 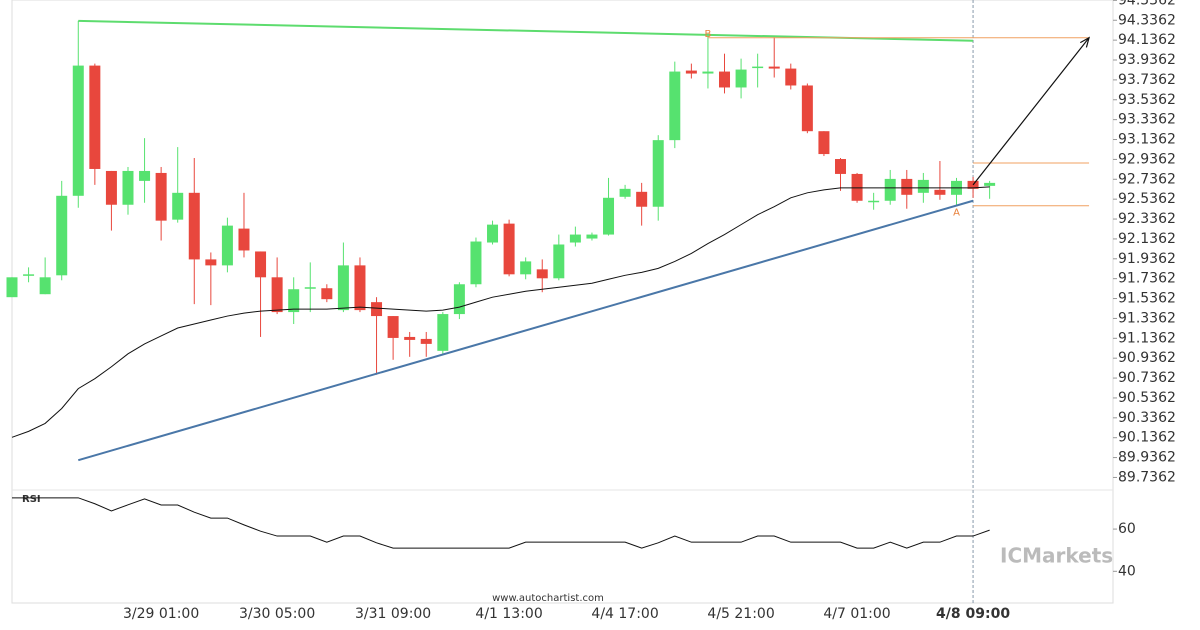 What do you see at coordinates (1147, 4) in the screenshot?
I see `y-tick-label: 94.5362` at bounding box center [1147, 4].